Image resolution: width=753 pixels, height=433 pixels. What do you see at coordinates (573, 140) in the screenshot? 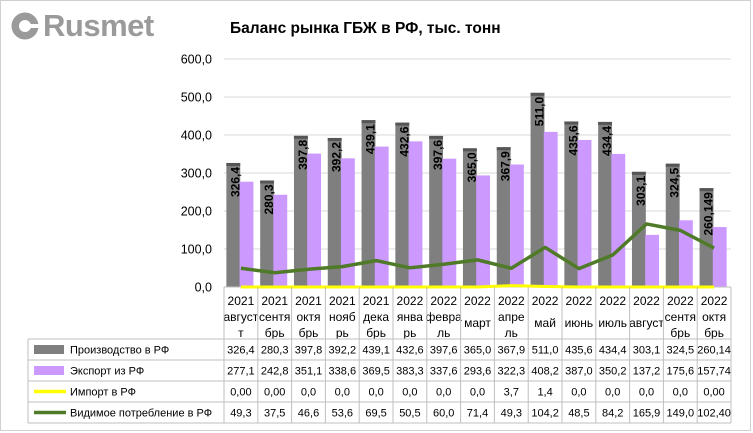
I see `production-data-label: 435,6` at bounding box center [573, 140].